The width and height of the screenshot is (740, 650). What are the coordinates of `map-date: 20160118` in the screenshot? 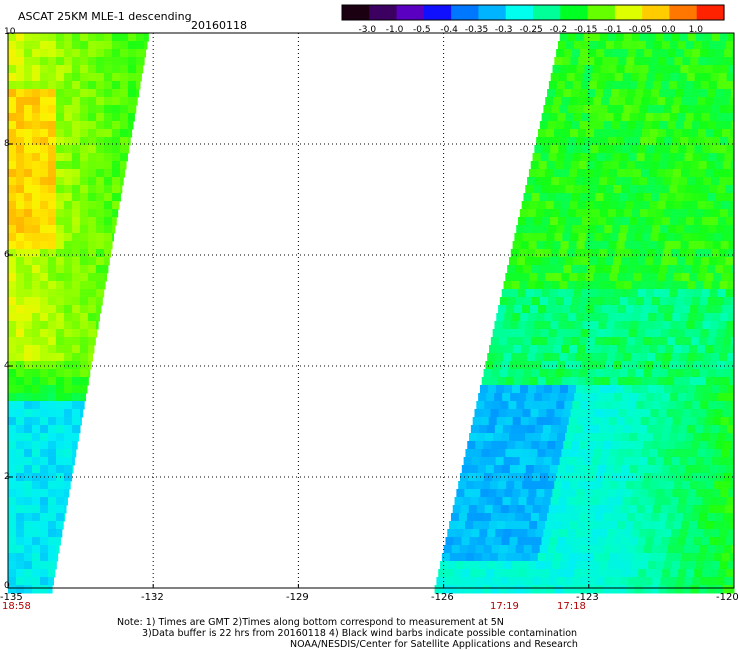 It's located at (219, 25).